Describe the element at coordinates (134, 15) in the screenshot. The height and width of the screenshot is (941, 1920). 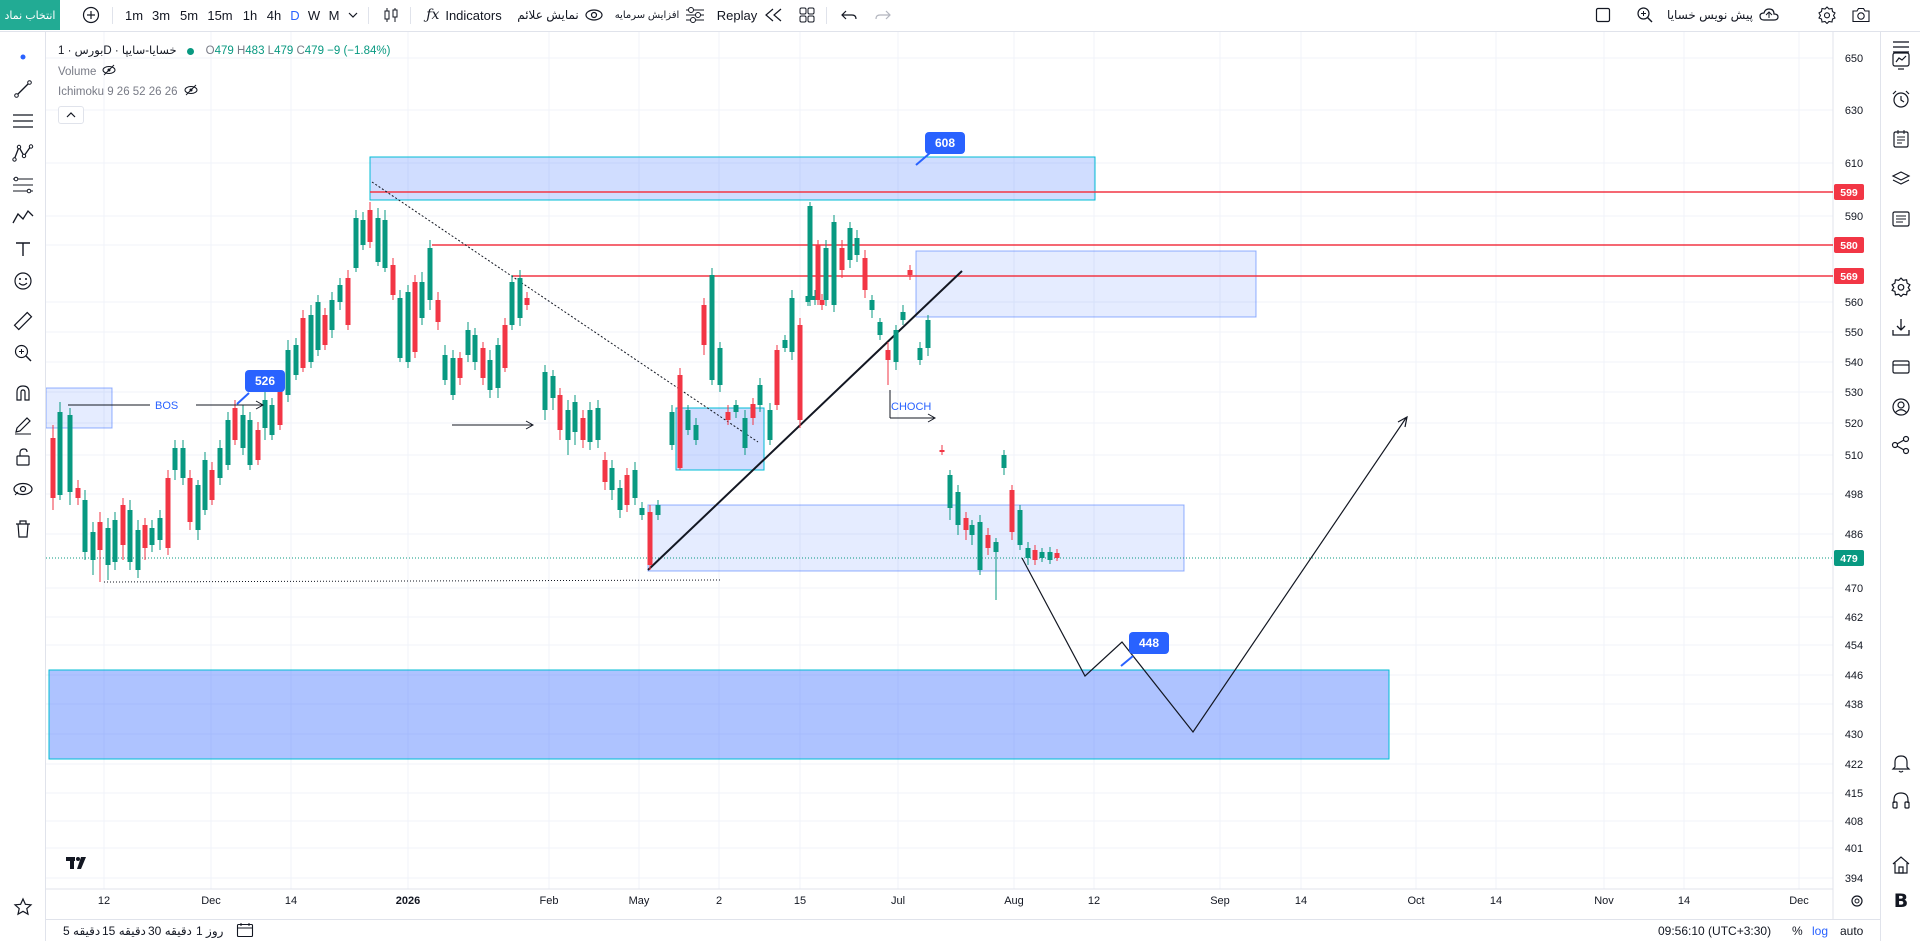
I see `timeframe-1m: 1m` at that location.